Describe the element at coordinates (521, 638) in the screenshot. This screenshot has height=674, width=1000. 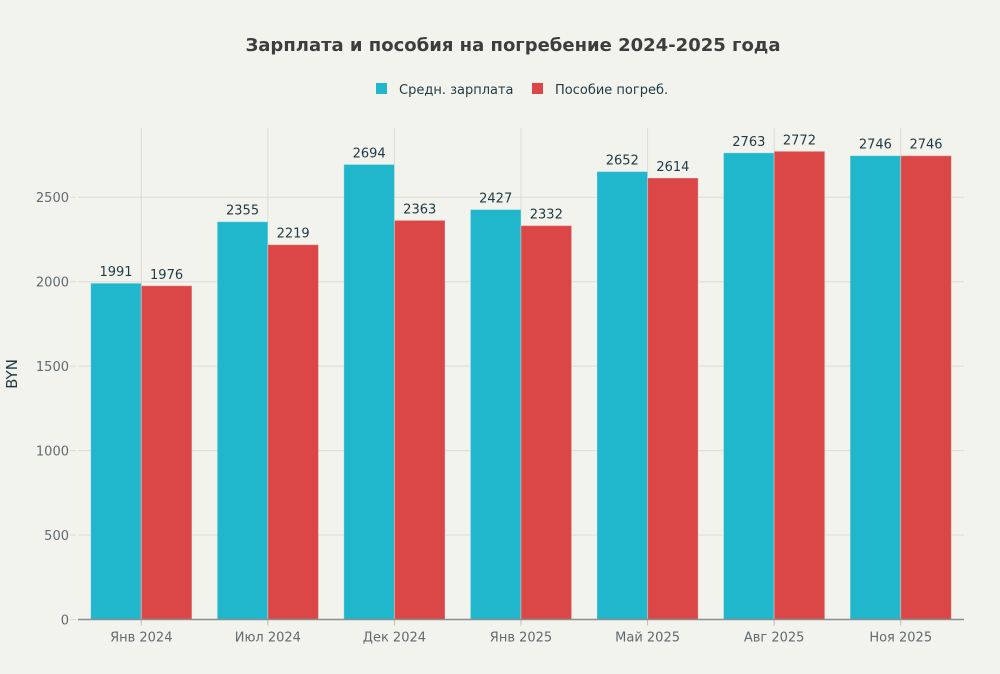
I see `x-tick-label: Янв 2025` at that location.